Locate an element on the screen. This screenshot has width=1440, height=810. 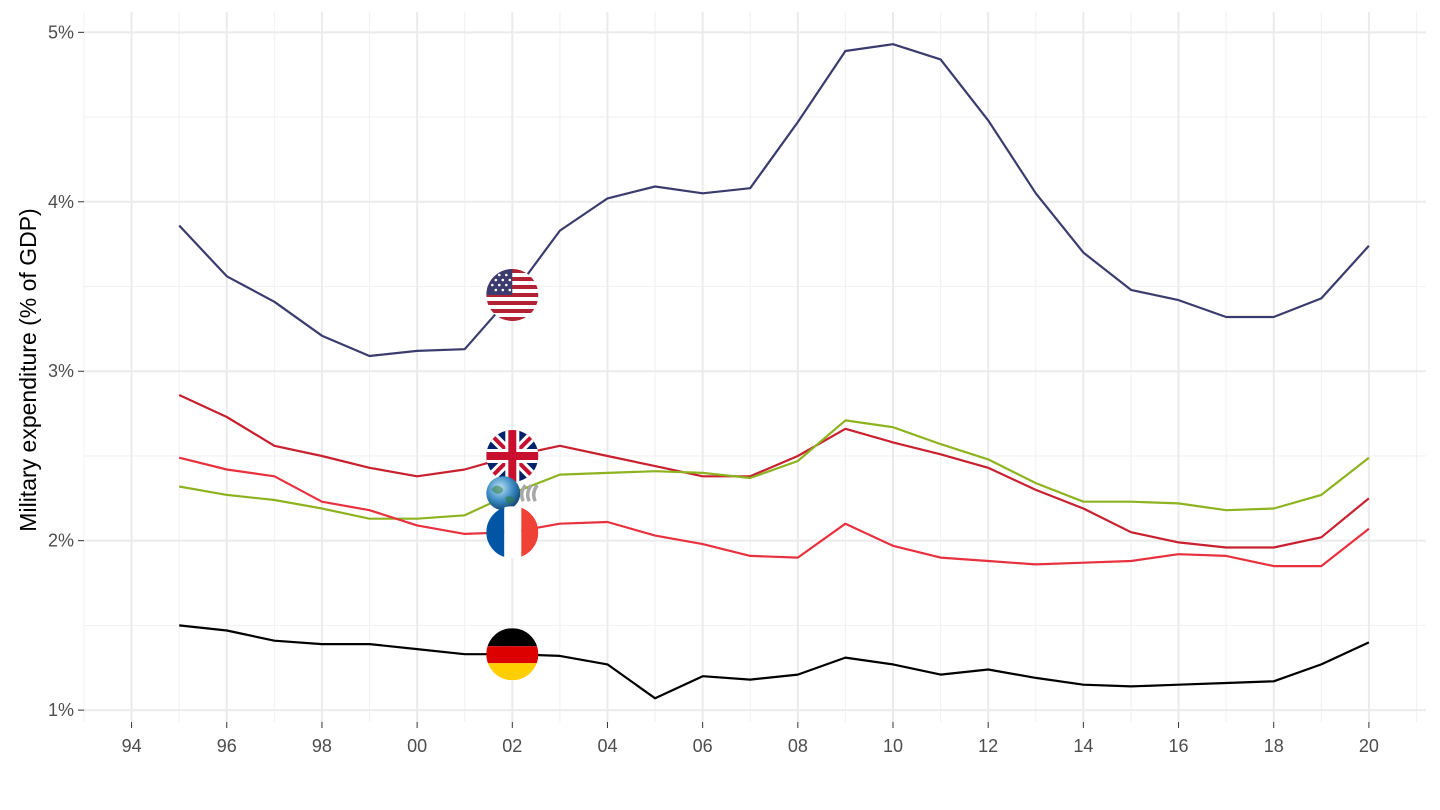
y-tick-label: 2% is located at coordinates (61, 541).